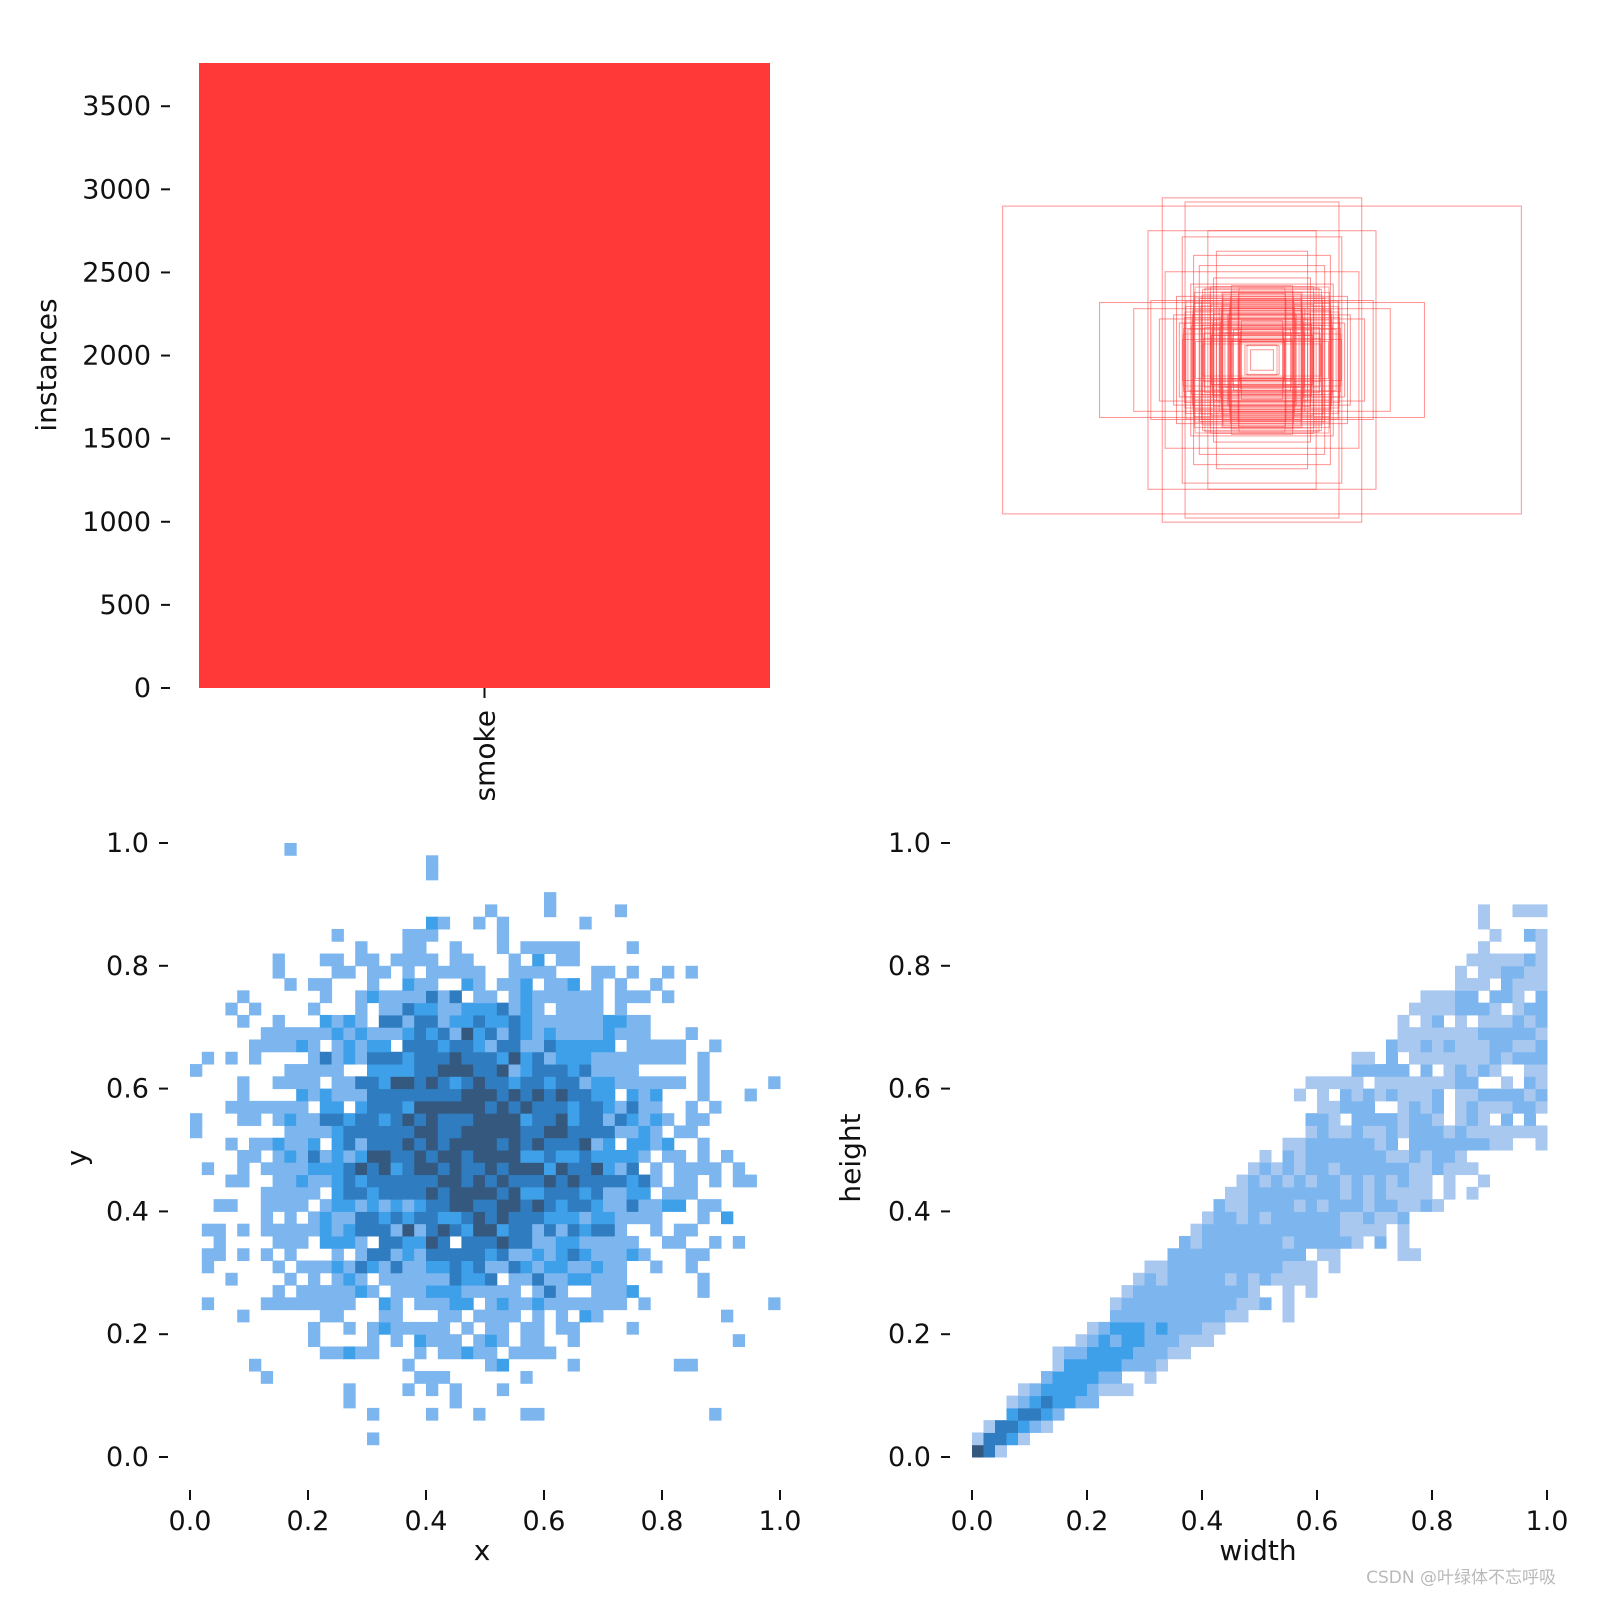  Describe the element at coordinates (1260, 1181) in the screenshot. I see `wh-heatmap-cells` at that location.